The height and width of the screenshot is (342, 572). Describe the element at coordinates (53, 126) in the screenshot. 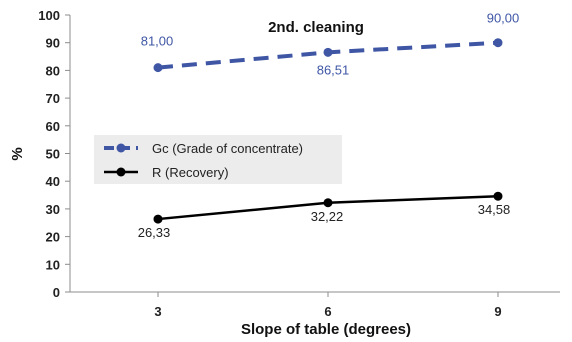

I see `y-tick-label: 60` at that location.